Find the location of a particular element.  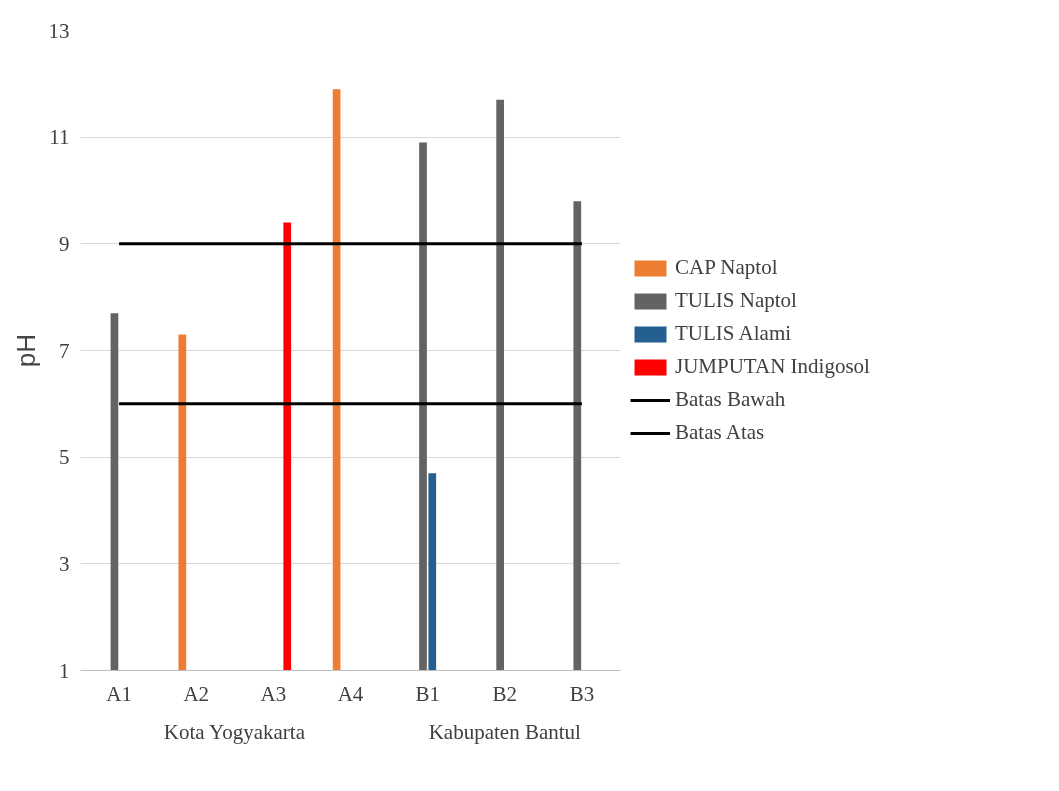

x-tick-label: A2 is located at coordinates (196, 693).